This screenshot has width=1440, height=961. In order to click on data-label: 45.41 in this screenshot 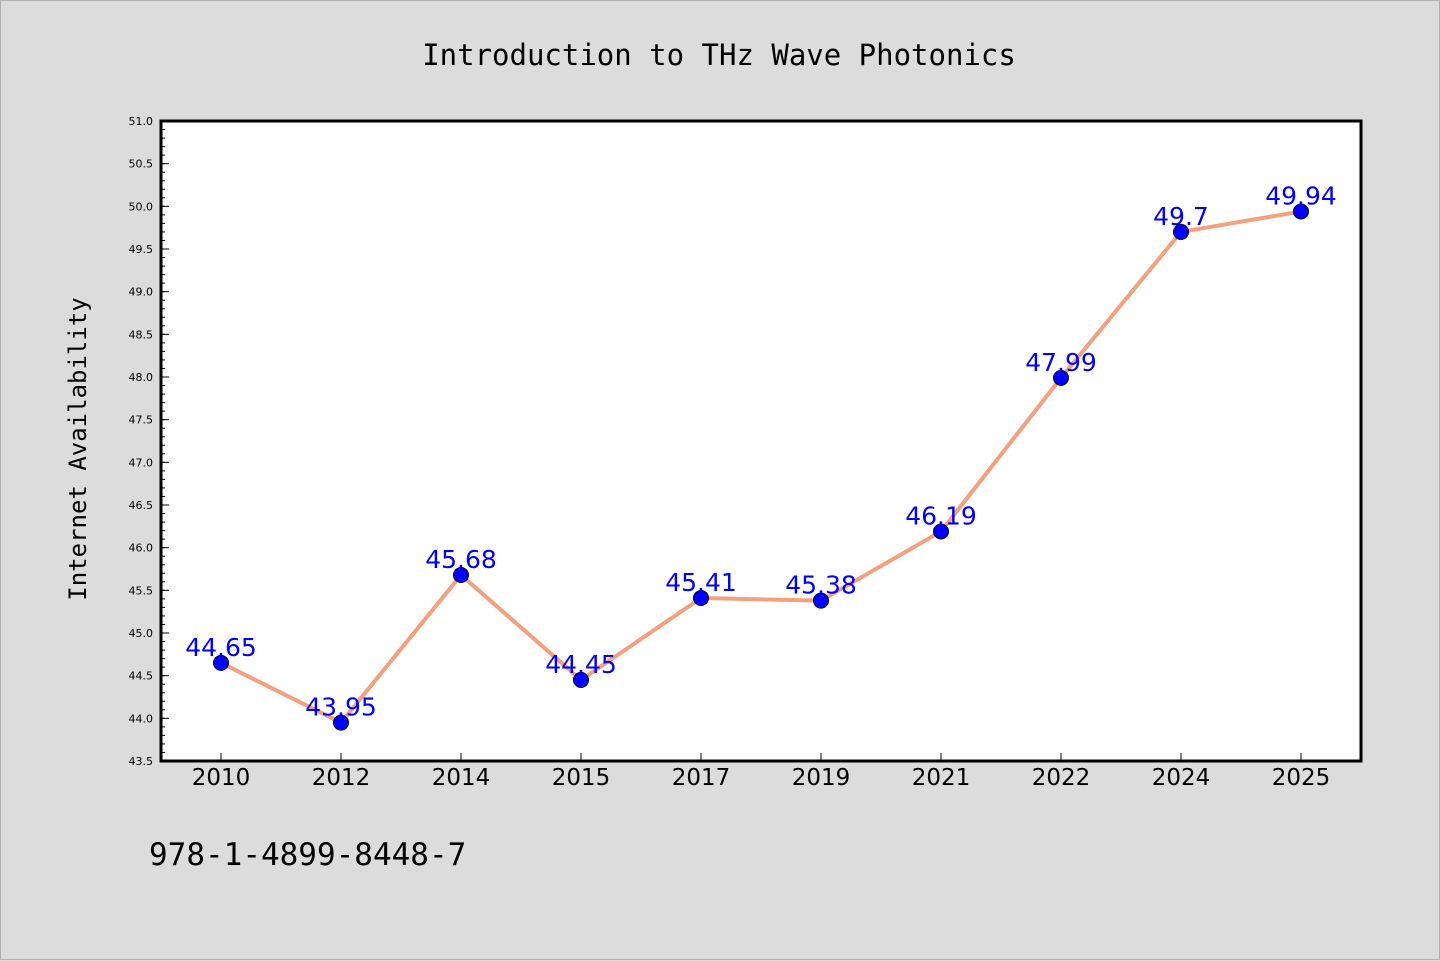, I will do `click(701, 582)`.